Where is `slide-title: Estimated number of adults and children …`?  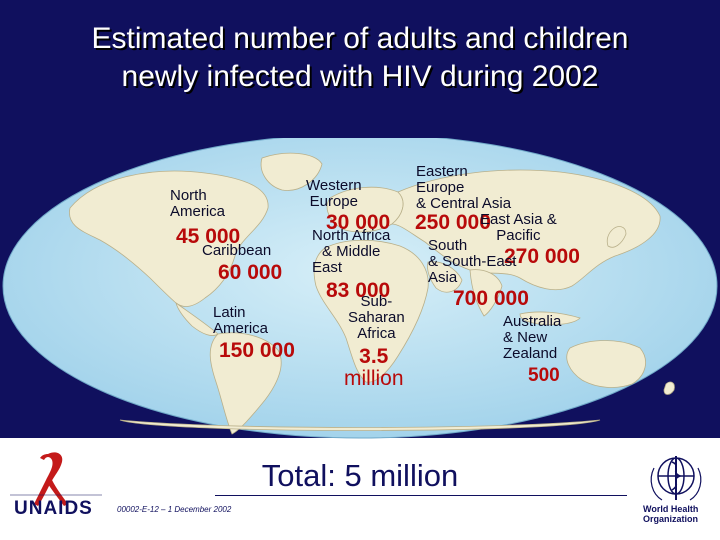 slide-title: Estimated number of adults and children … is located at coordinates (360, 58).